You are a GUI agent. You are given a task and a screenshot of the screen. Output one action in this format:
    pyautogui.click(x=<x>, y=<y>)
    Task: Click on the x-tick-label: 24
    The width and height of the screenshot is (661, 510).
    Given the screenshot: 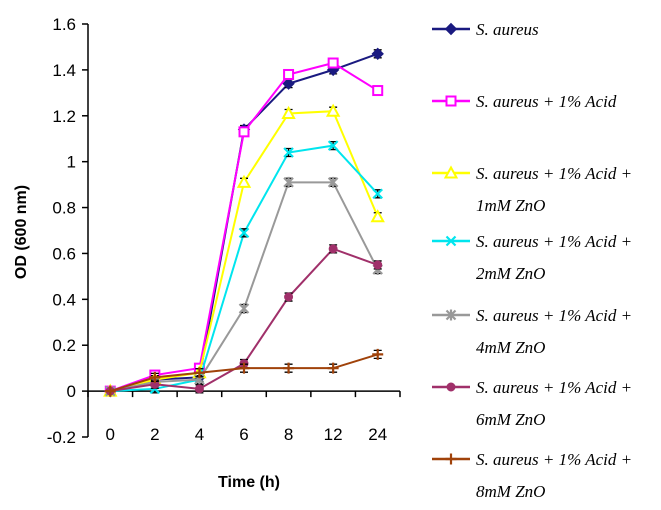 What is the action you would take?
    pyautogui.click(x=377, y=434)
    